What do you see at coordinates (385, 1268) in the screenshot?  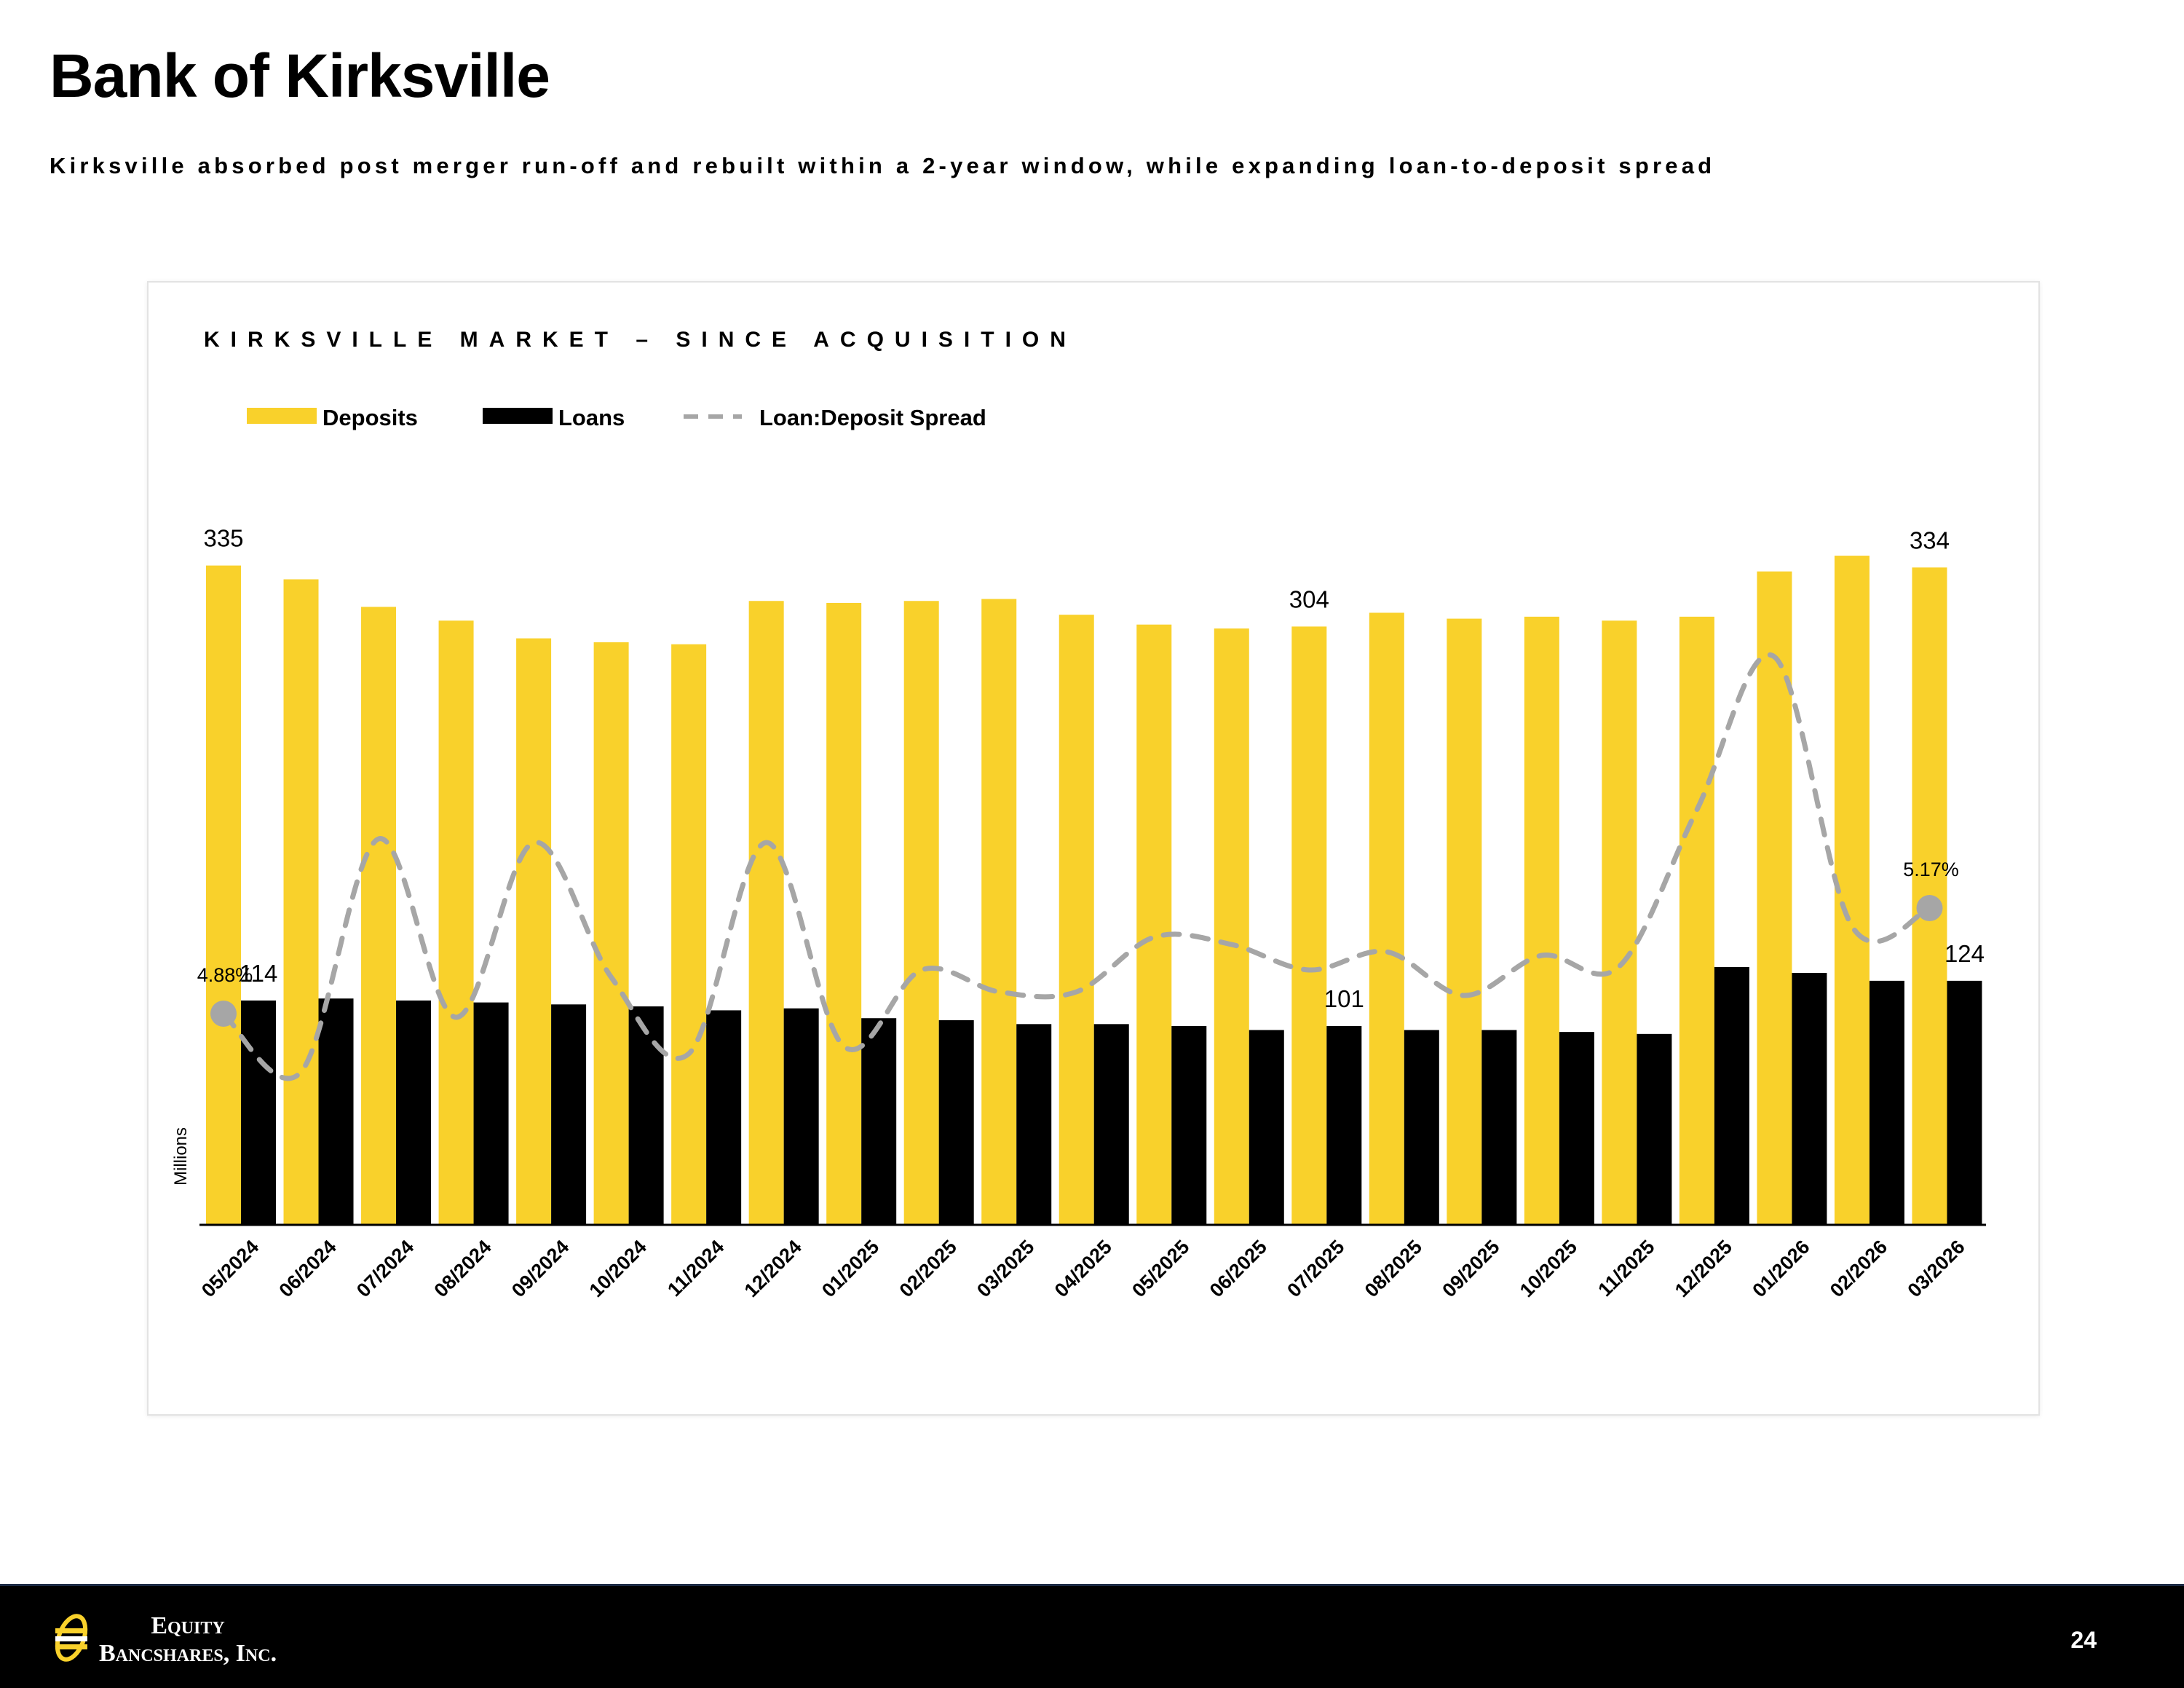 I see `x-tick-label: 07/2024` at bounding box center [385, 1268].